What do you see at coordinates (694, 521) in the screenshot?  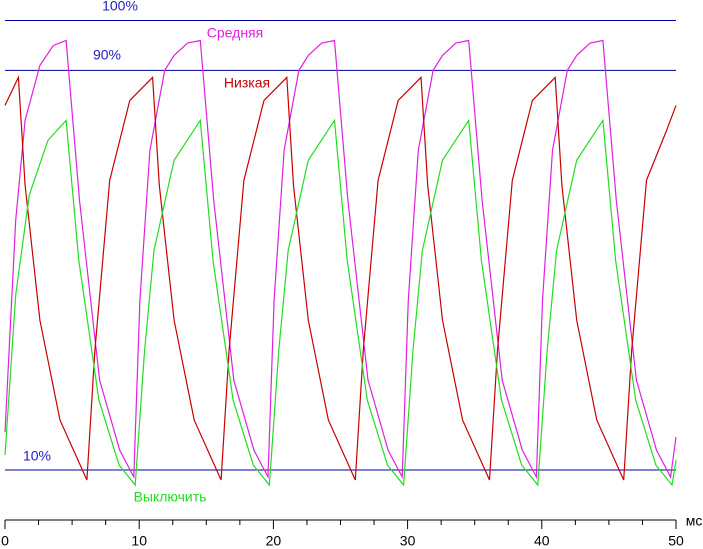 I see `x-axis-label: мс` at bounding box center [694, 521].